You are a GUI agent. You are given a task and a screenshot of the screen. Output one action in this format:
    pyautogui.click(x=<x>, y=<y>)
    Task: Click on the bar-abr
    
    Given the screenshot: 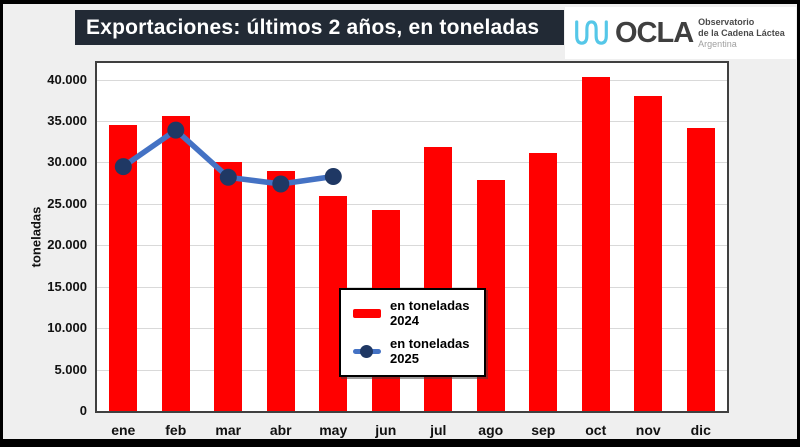 What is the action you would take?
    pyautogui.click(x=280, y=290)
    